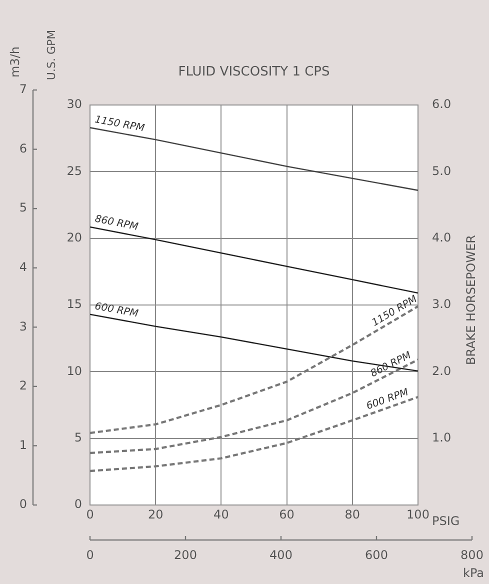 This screenshot has width=489, height=584. What do you see at coordinates (281, 555) in the screenshot?
I see `x2-tick-label: 400` at bounding box center [281, 555].